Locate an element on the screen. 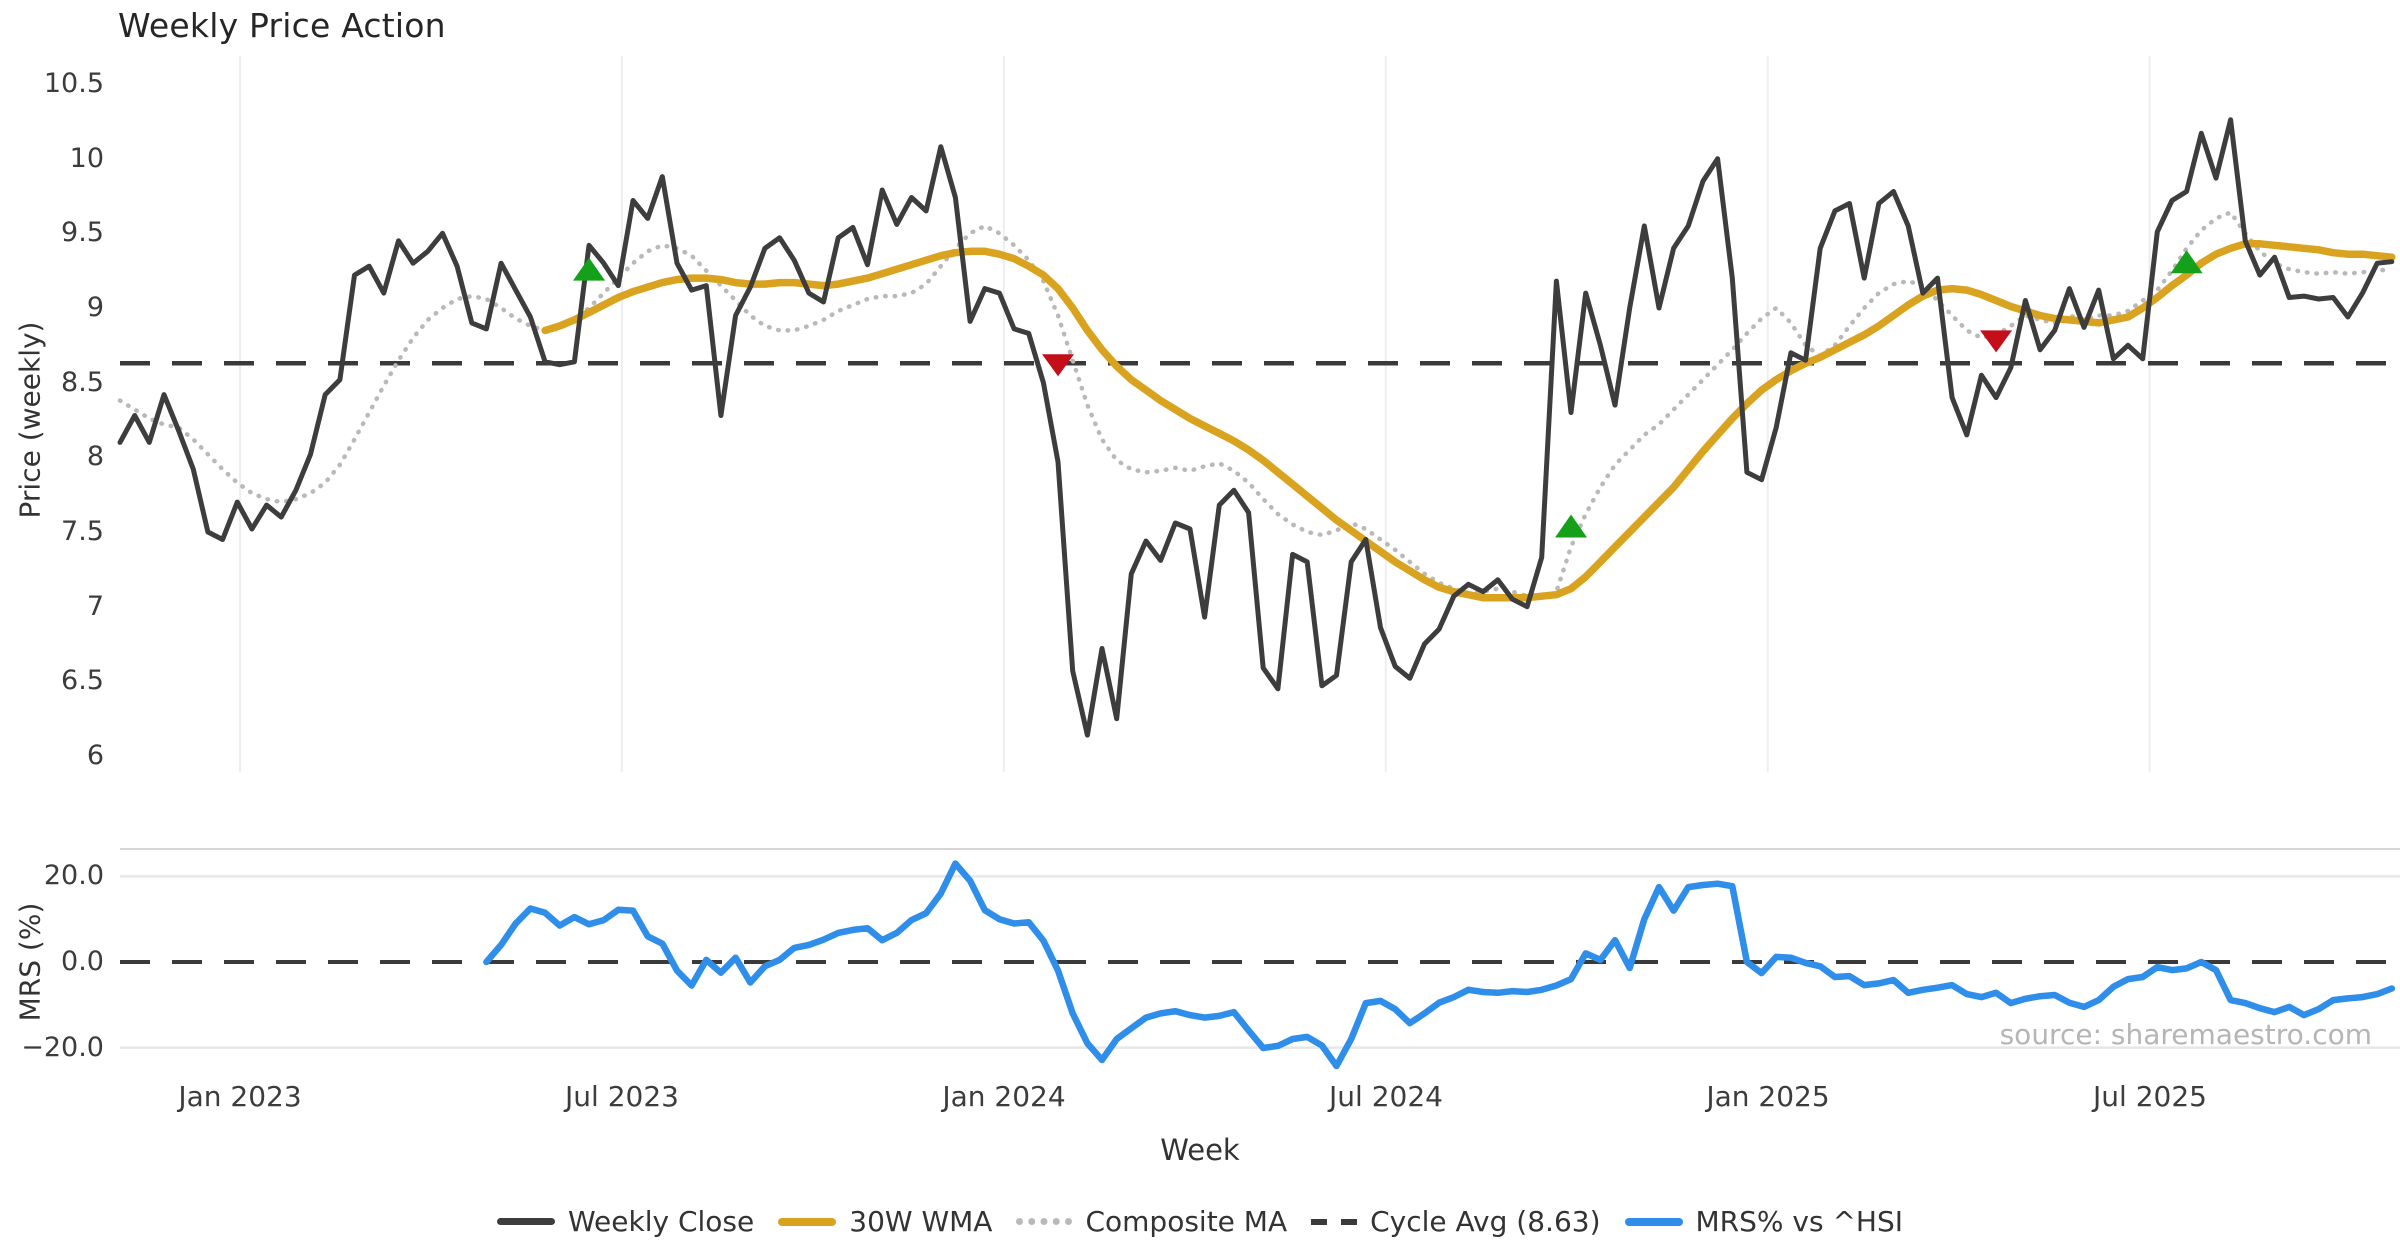  legend-item: Cycle Avg (8.63) is located at coordinates (1456, 1221).